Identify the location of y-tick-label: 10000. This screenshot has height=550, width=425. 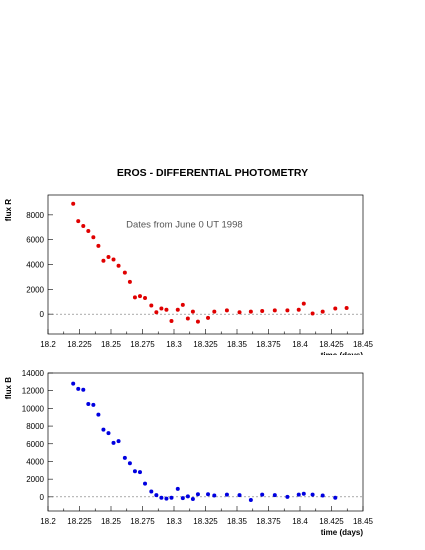
(33, 408).